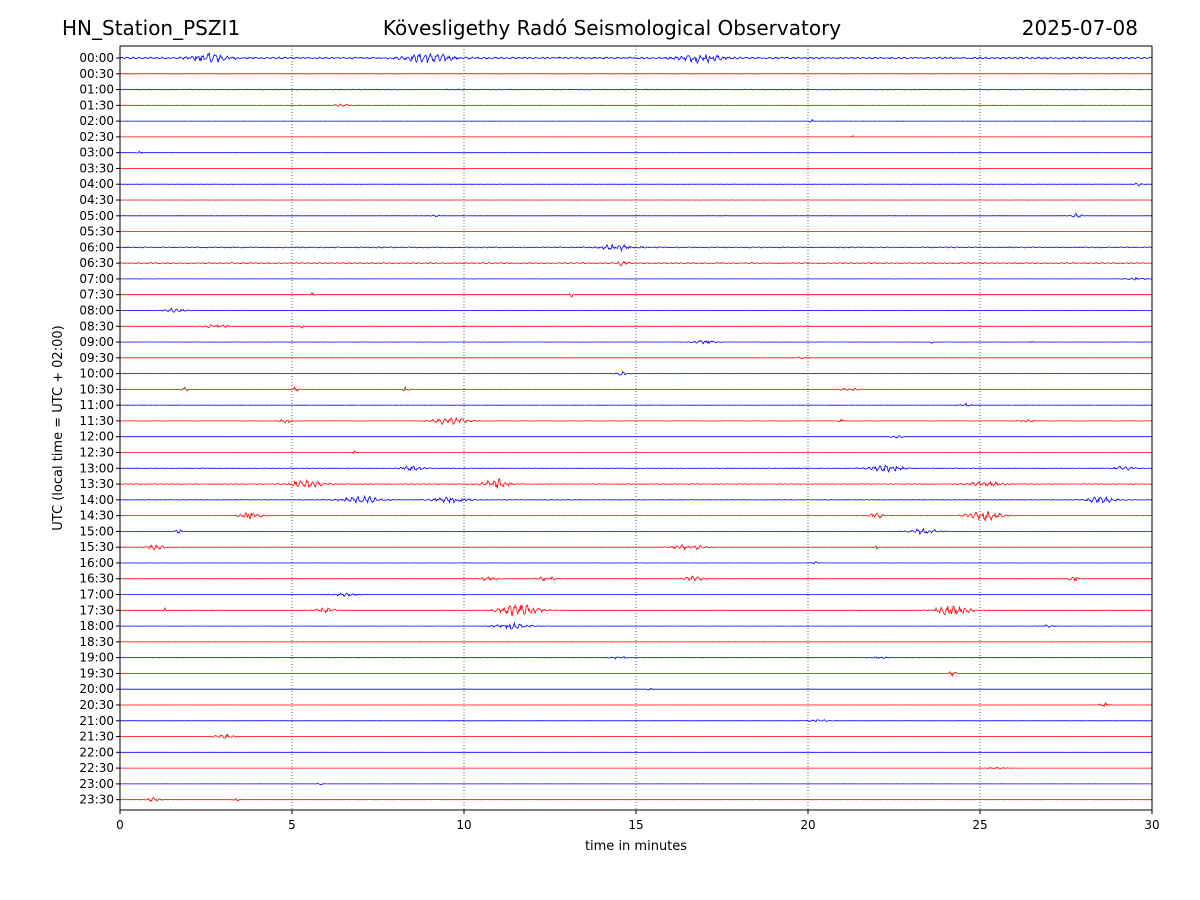 Image resolution: width=1200 pixels, height=900 pixels. Describe the element at coordinates (96, 563) in the screenshot. I see `y-tick-label: 16:00` at that location.